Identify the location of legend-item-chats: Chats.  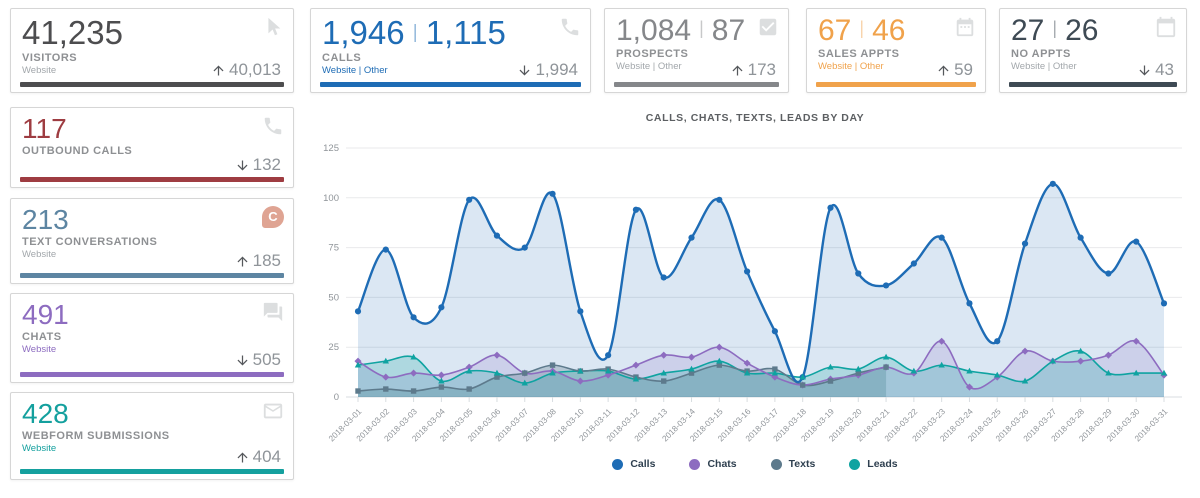
(713, 464).